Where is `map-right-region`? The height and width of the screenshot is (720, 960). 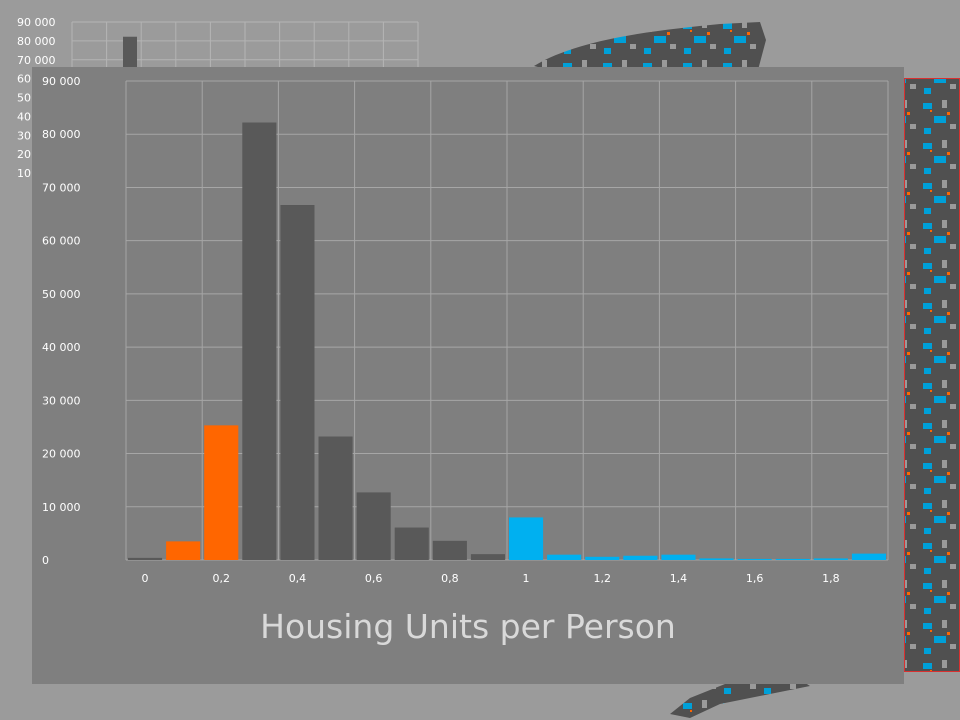
map-right-region is located at coordinates (932, 375).